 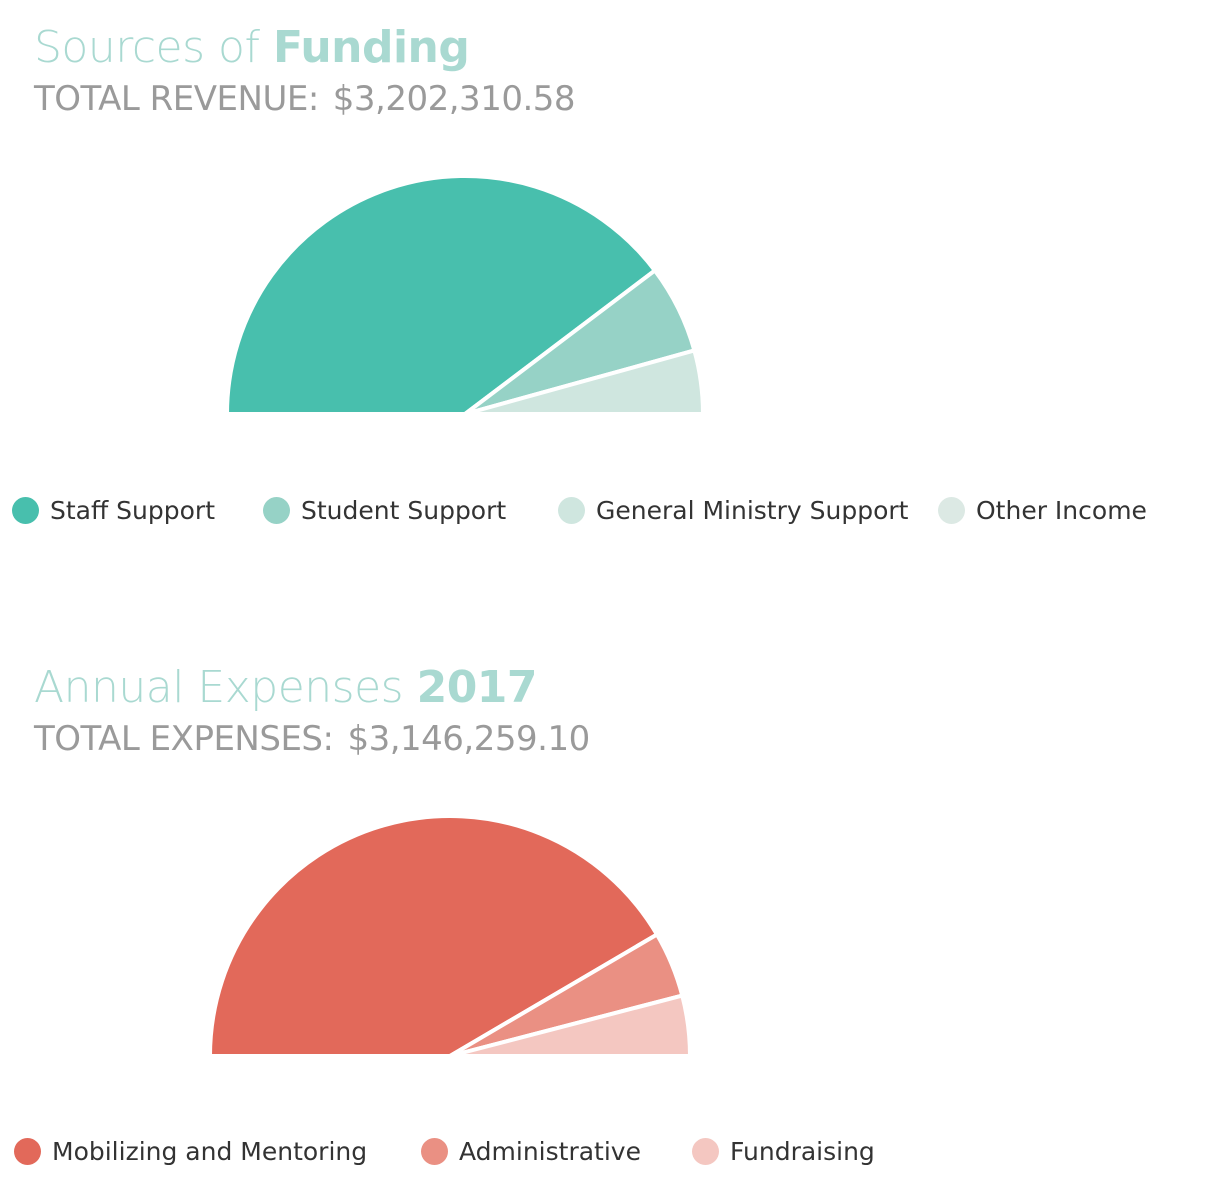 I want to click on funding-total-label: TOTAL REVENUE:, so click(x=176, y=99).